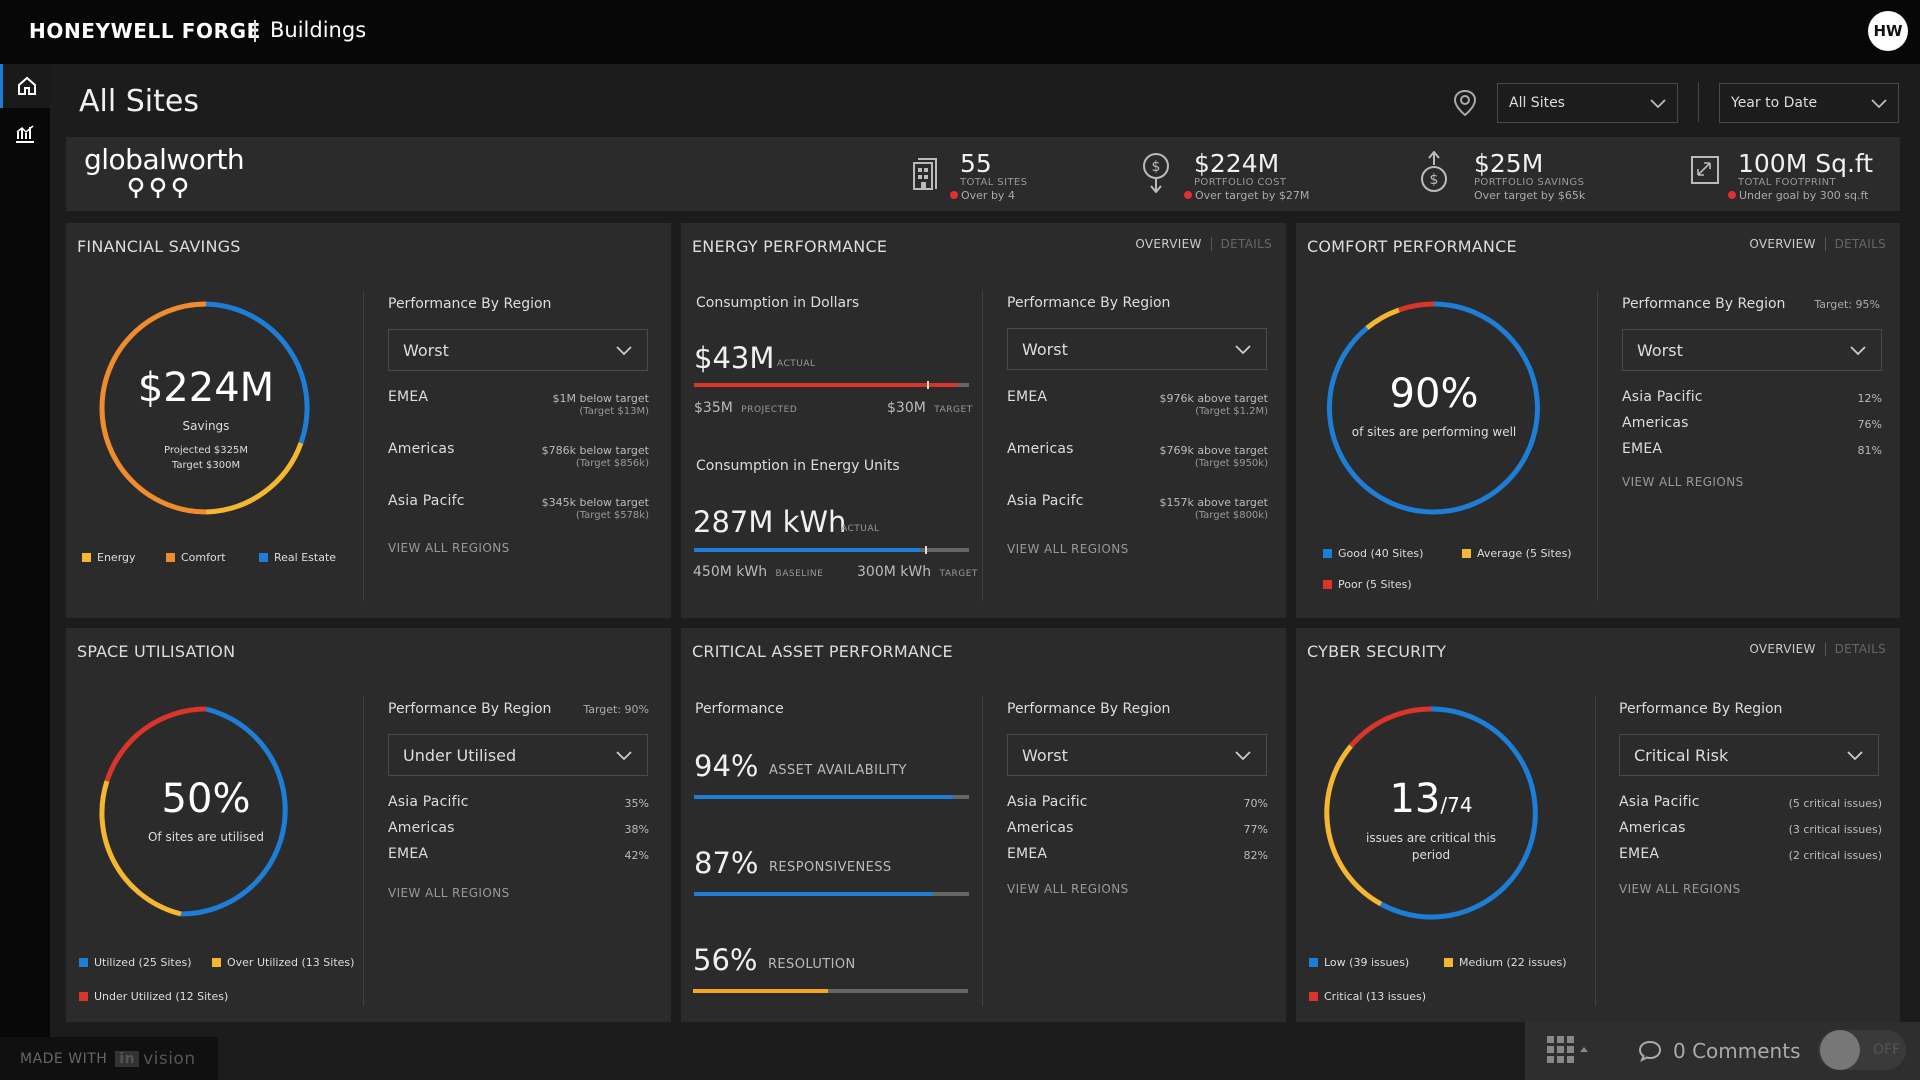 This screenshot has width=1920, height=1080. I want to click on alert-dot, so click(1732, 195).